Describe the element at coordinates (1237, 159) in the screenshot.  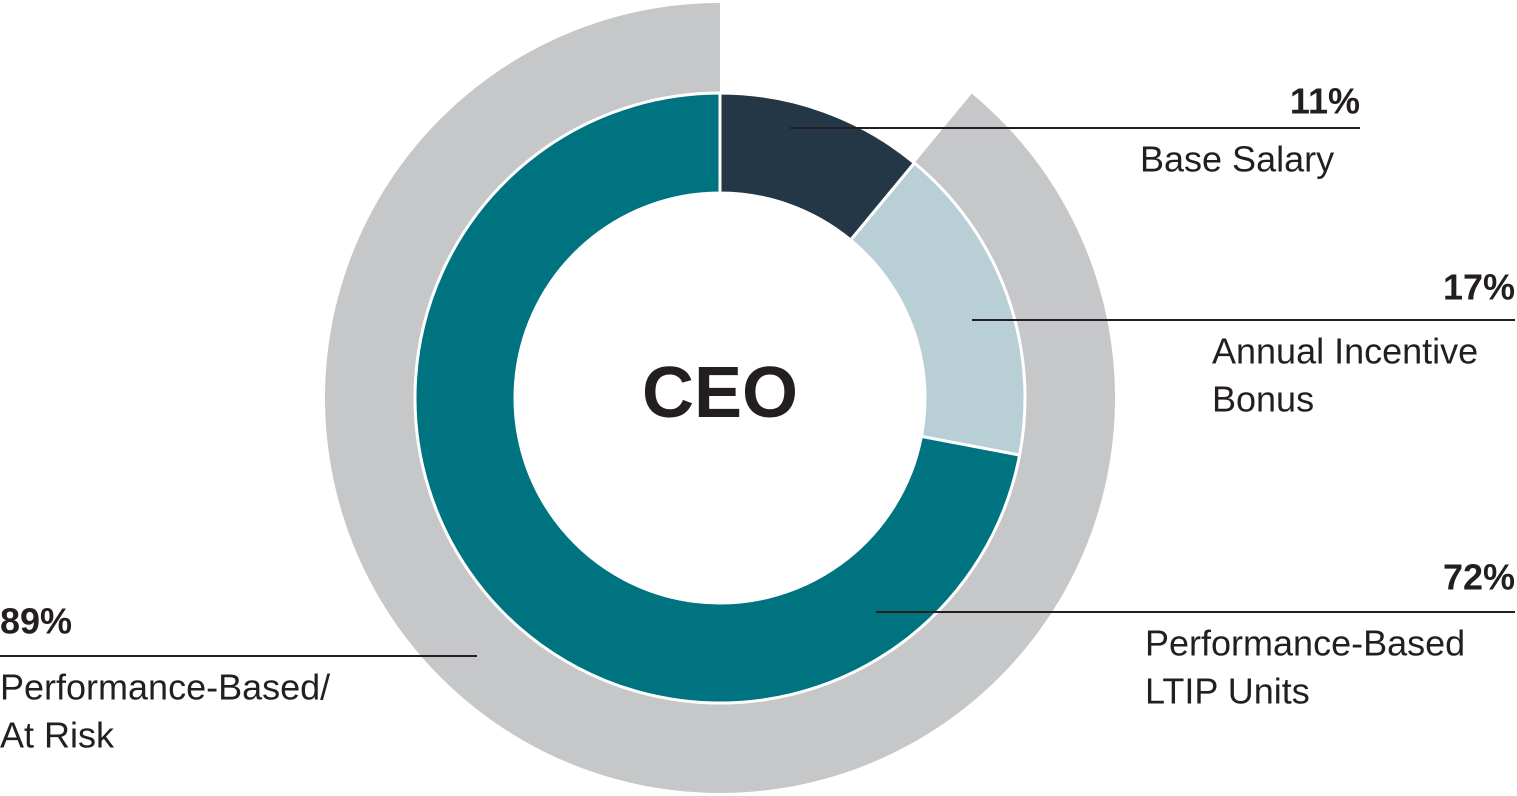
I see `category-label: Base Salary` at that location.